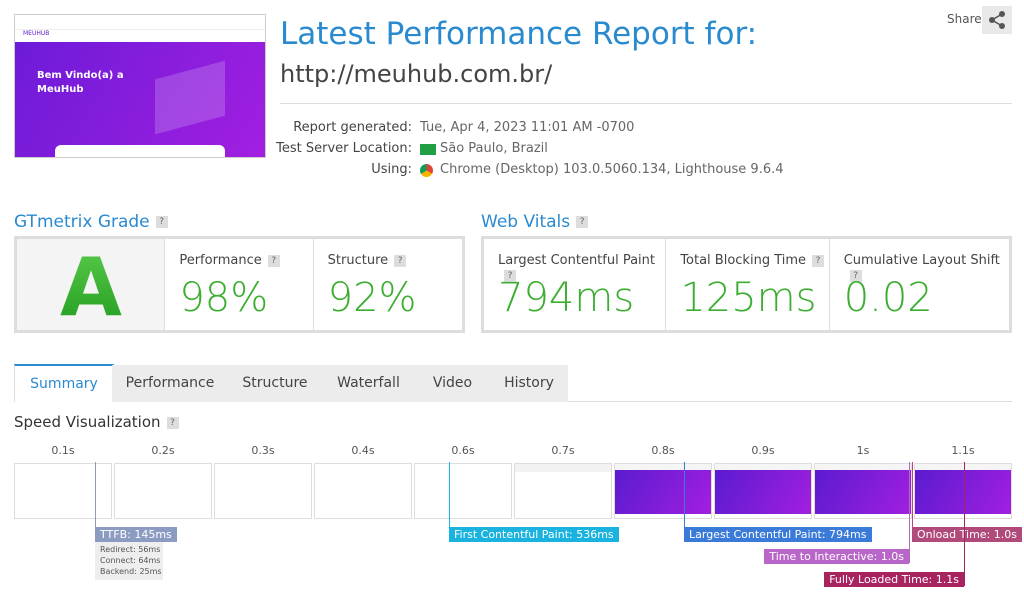 This screenshot has height=616, width=1024. Describe the element at coordinates (140, 86) in the screenshot. I see `thumbnail: MEUHUB Bem Vindo(a) a MeuHub` at that location.